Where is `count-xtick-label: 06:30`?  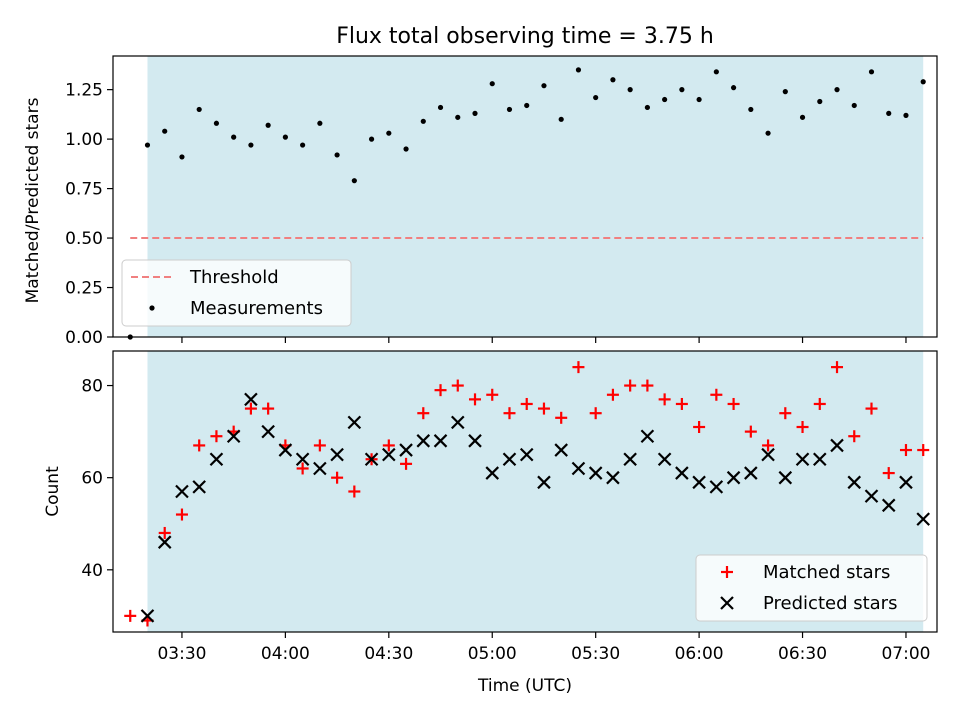
count-xtick-label: 06:30 is located at coordinates (802, 654).